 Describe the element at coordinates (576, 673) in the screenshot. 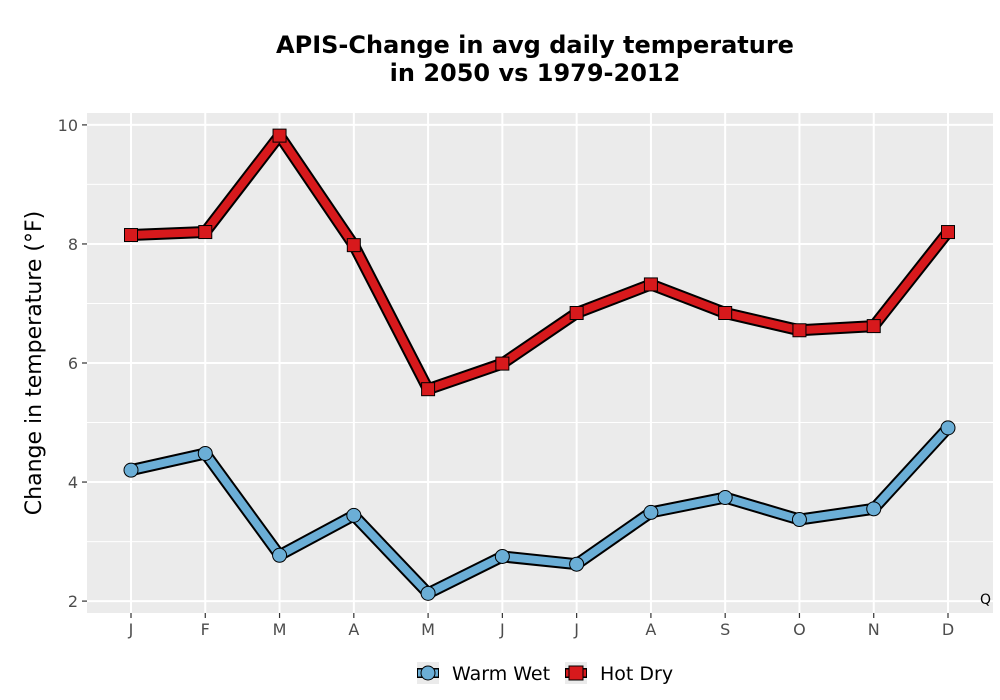

I see `legend-marker-hot-dry` at that location.